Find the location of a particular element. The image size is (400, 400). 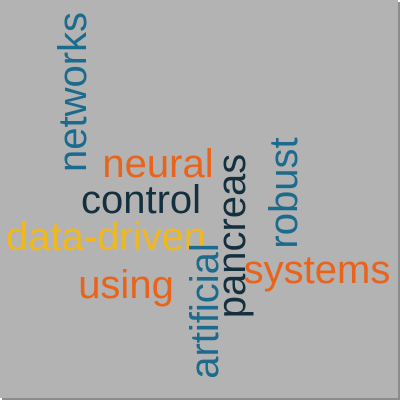

word-control: control is located at coordinates (141, 200).